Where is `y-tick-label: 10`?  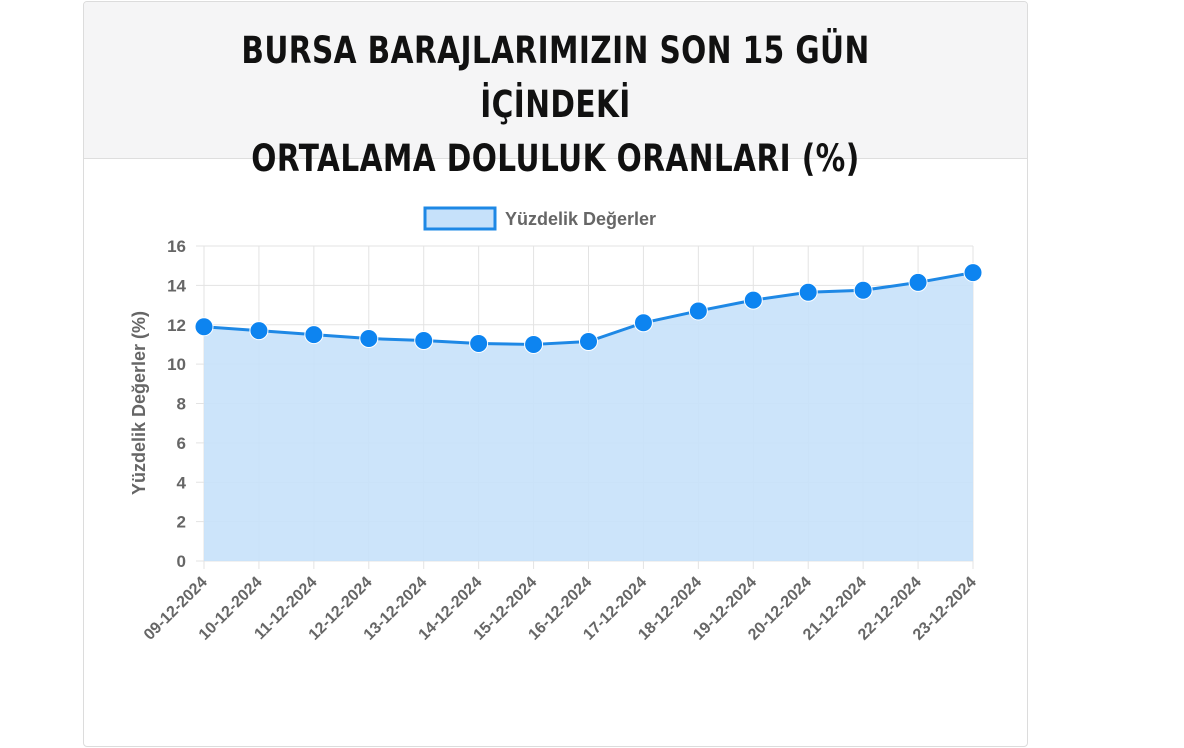 y-tick-label: 10 is located at coordinates (176, 364).